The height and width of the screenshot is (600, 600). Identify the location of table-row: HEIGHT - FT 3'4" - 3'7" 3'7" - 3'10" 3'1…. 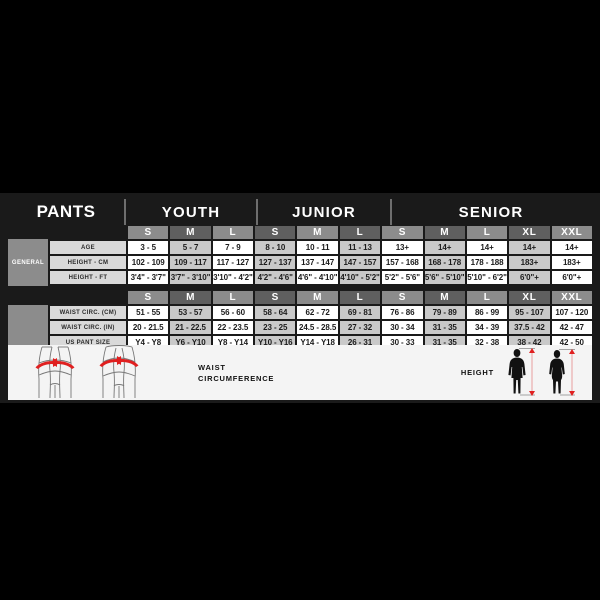
(320, 277).